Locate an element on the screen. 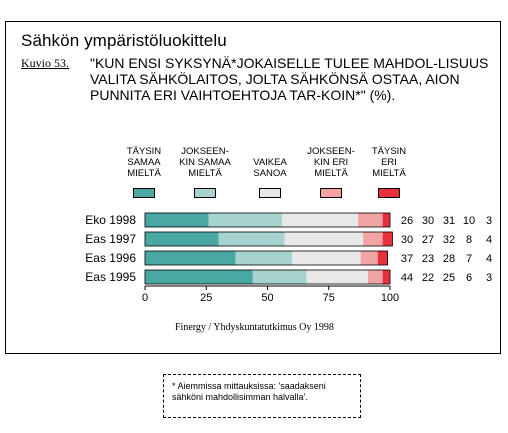 The height and width of the screenshot is (433, 508). x-tick-label: 50 is located at coordinates (267, 298).